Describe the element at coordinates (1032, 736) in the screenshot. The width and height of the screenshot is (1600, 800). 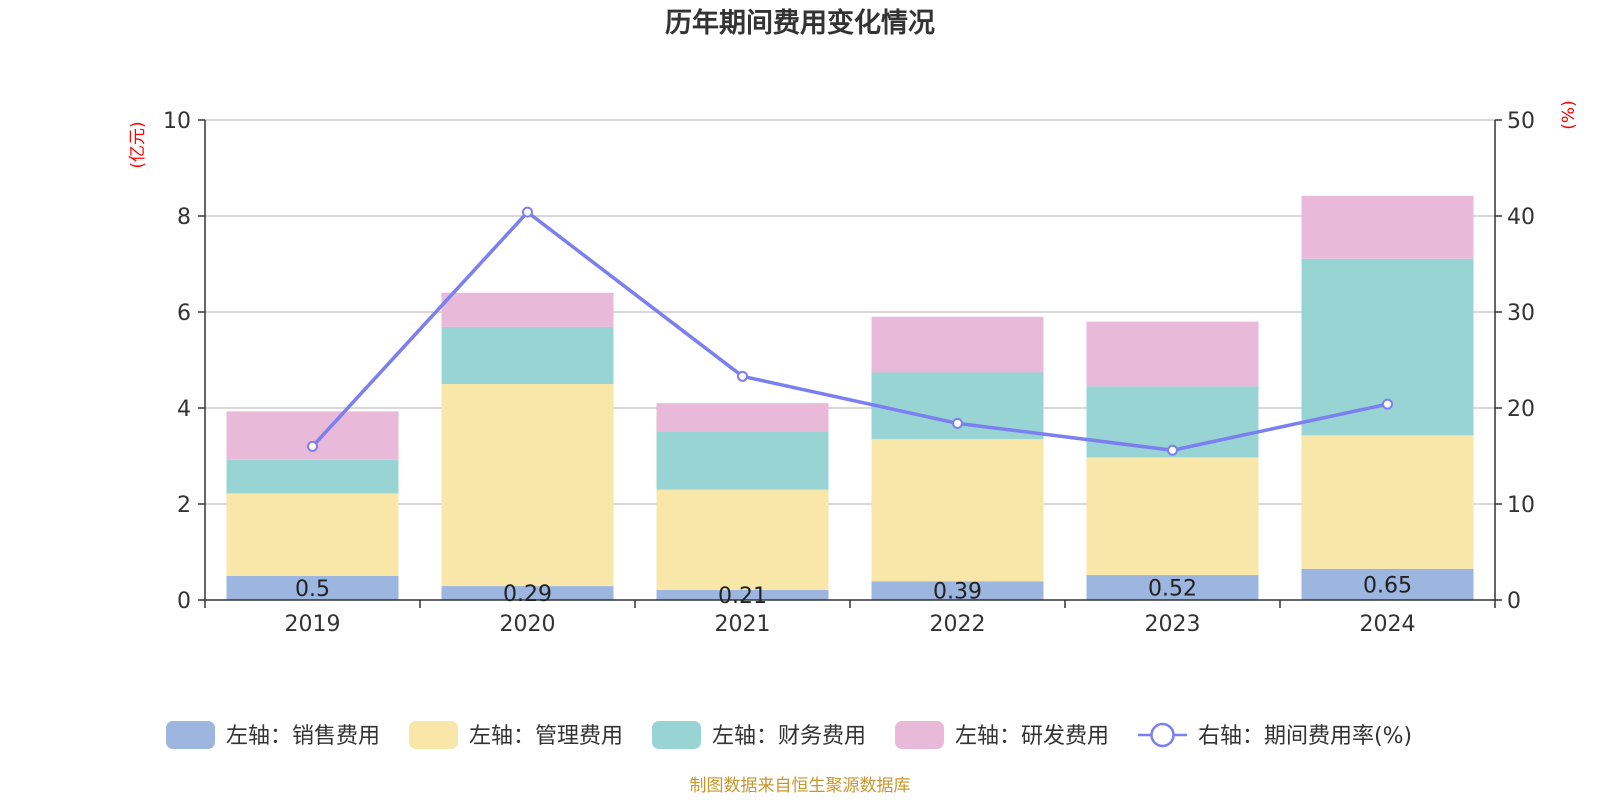
I see `legend-label: 左轴：研发费用` at that location.